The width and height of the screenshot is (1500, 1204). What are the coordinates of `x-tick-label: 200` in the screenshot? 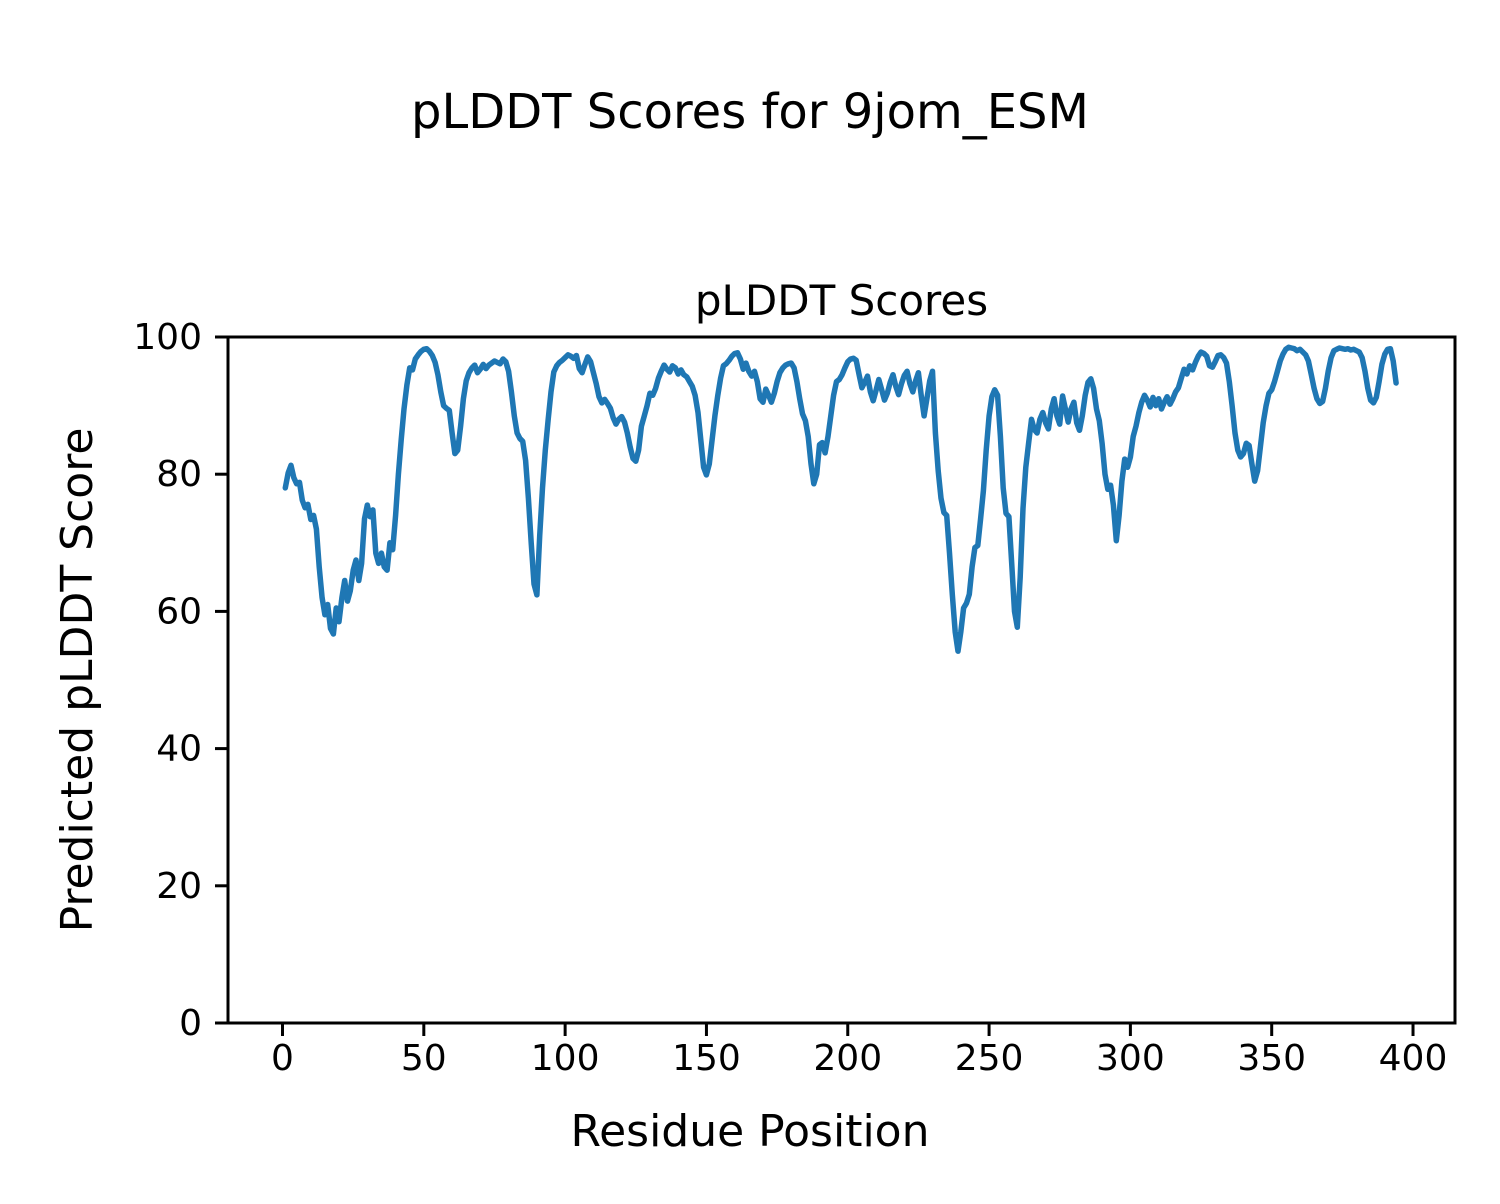 It's located at (847, 1058).